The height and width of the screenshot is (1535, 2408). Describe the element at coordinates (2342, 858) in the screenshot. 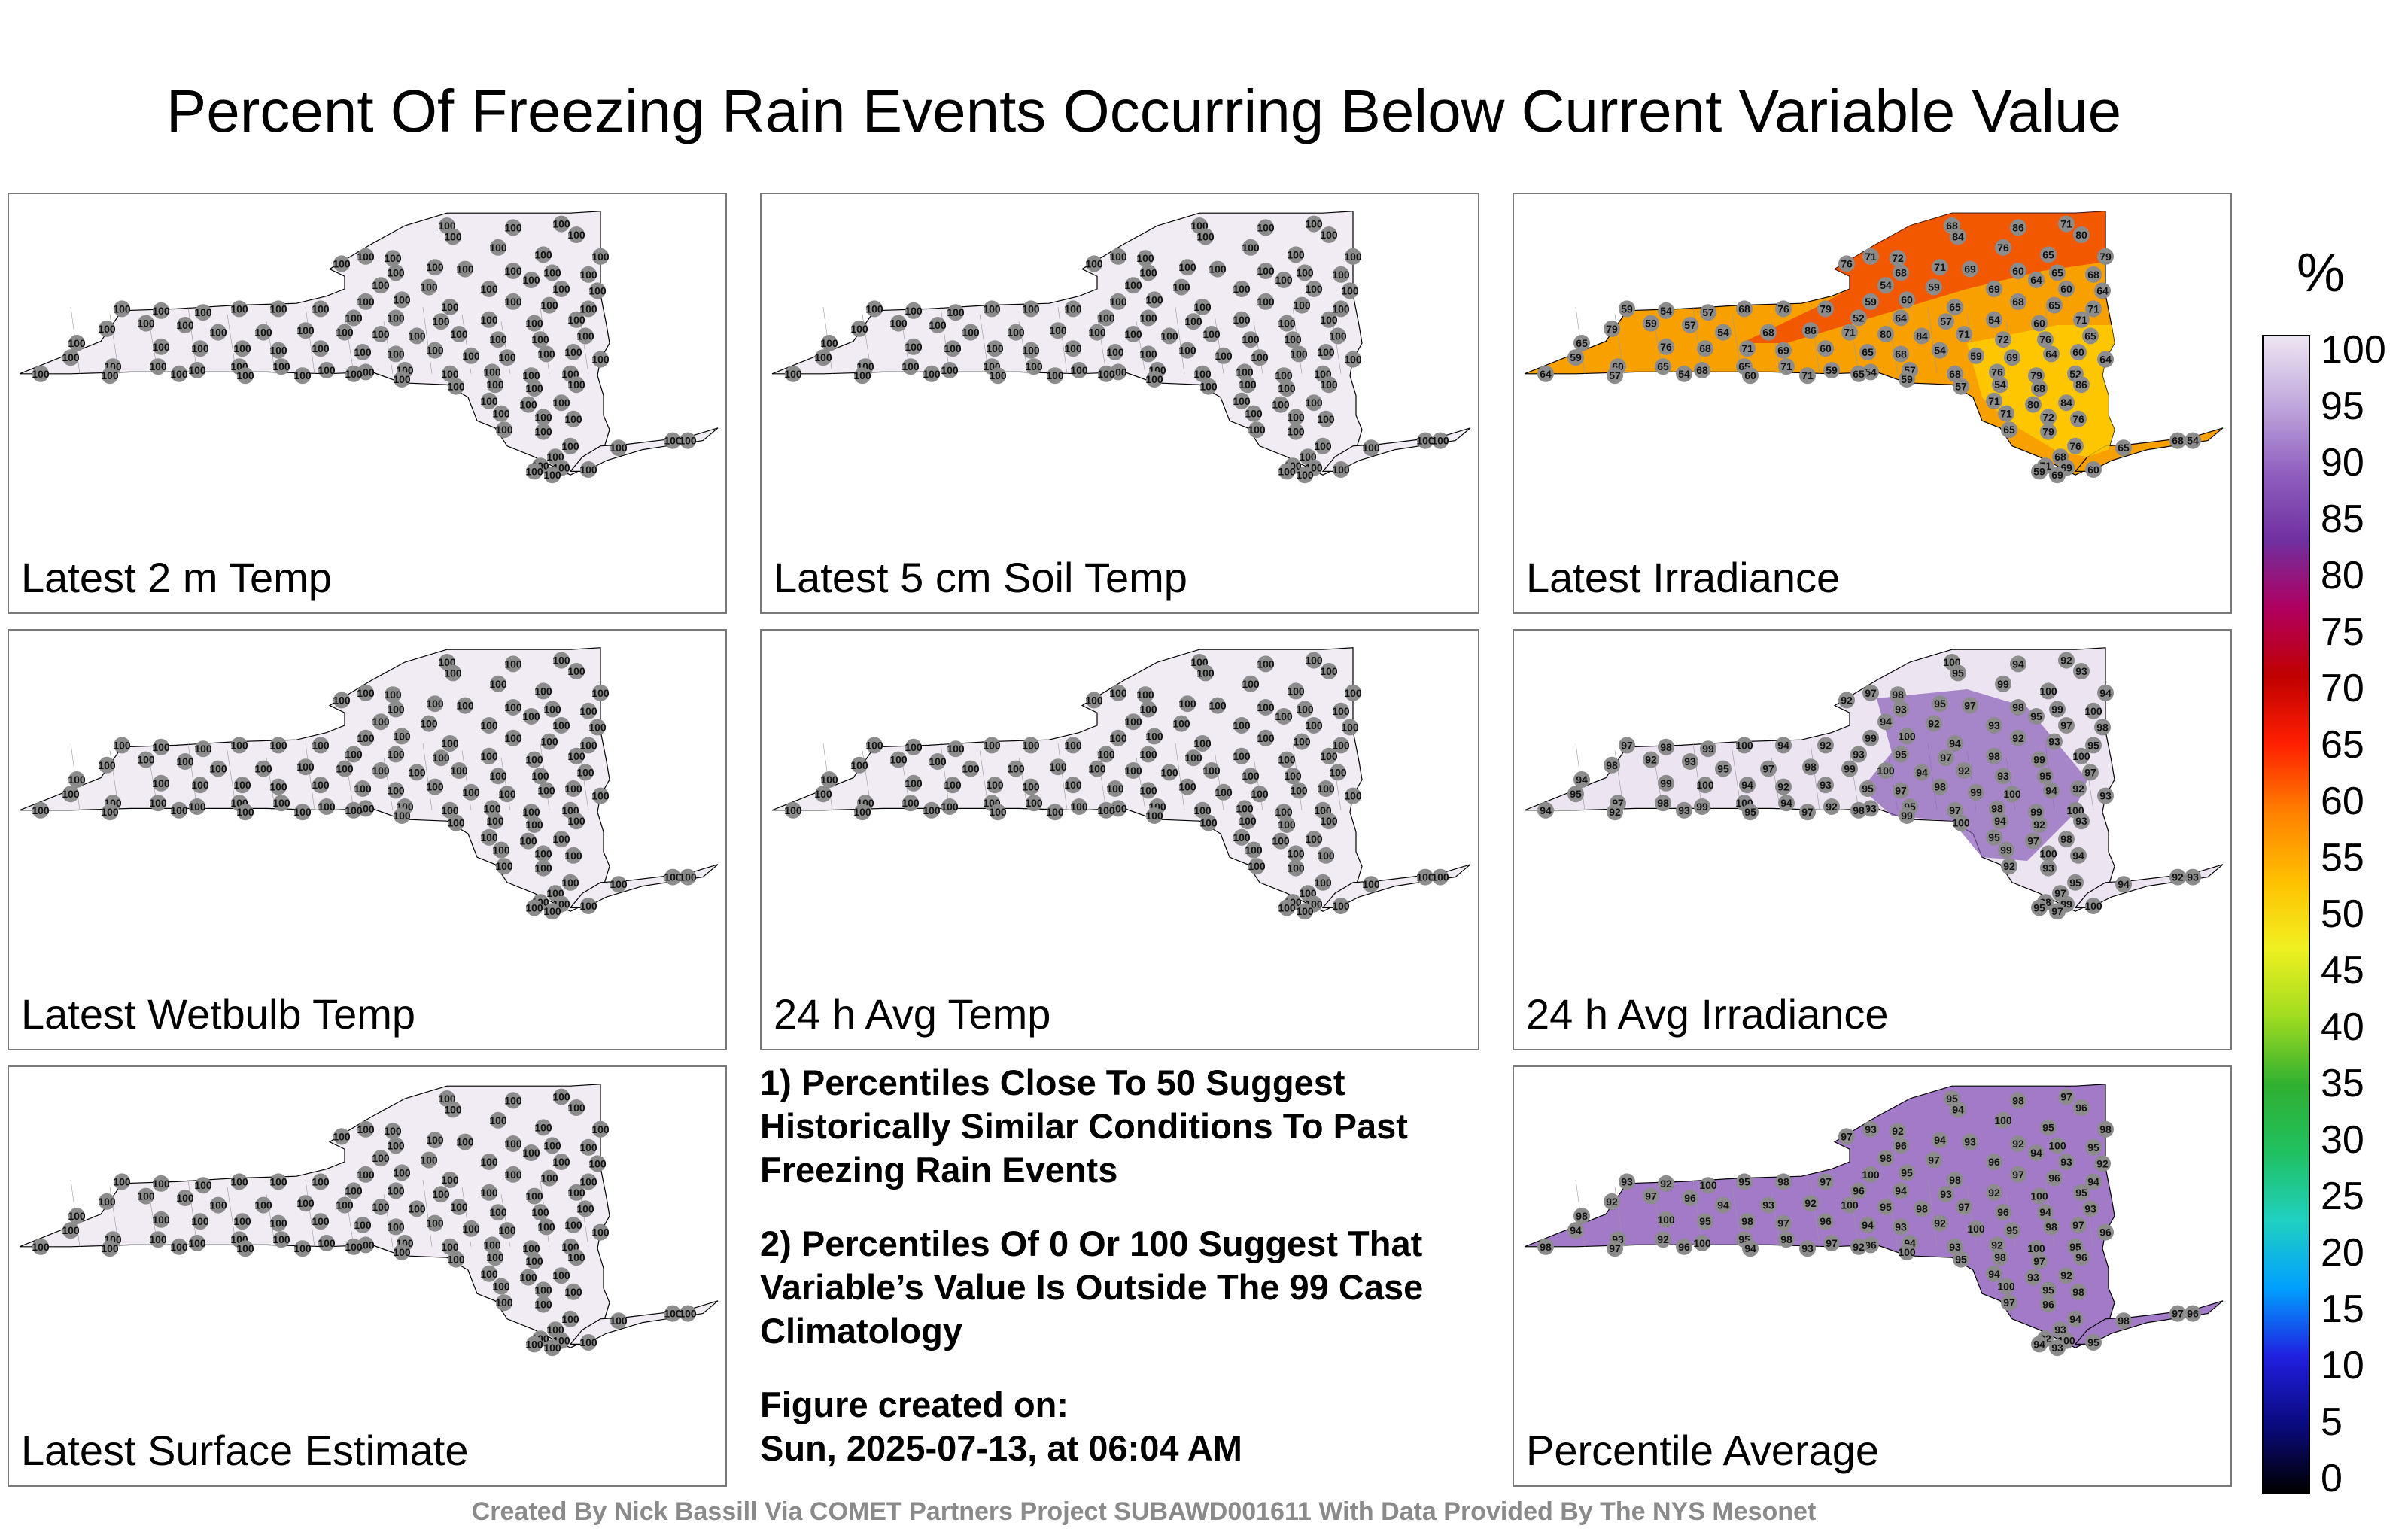

I see `colorbar-tick-label: 55` at that location.